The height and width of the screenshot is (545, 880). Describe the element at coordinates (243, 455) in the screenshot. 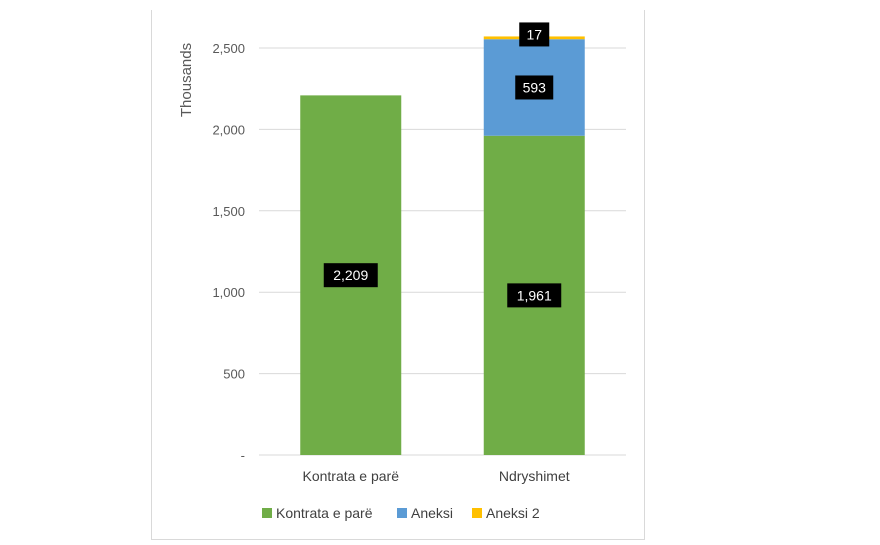

I see `y-tick-label: -` at that location.